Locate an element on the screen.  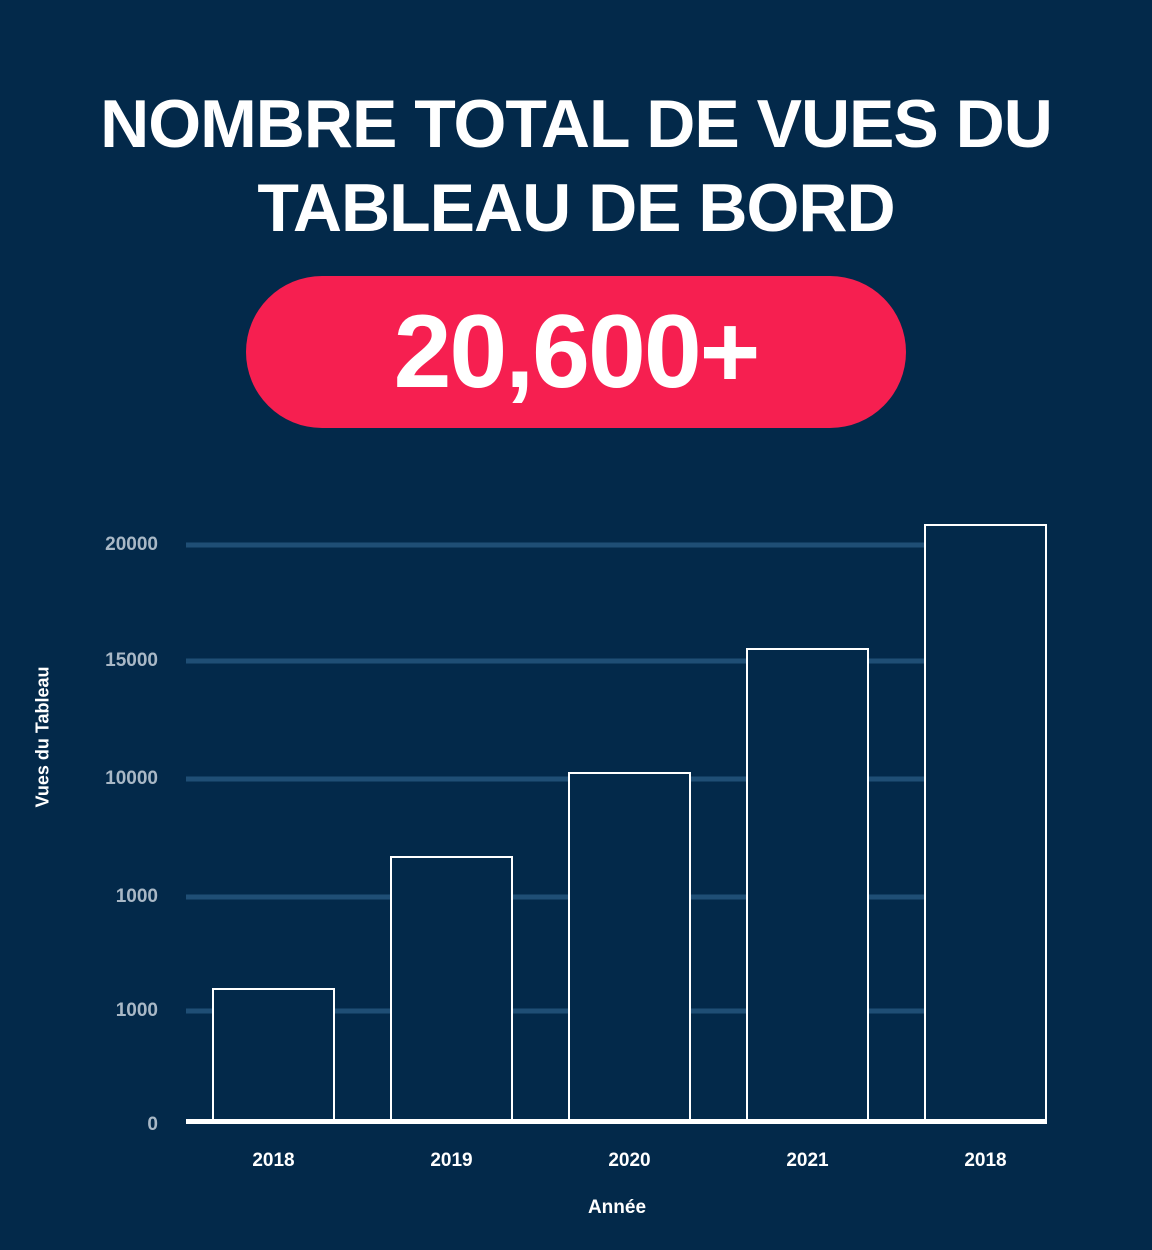
y-axis-label: Vues du Tableau is located at coordinates (42, 737).